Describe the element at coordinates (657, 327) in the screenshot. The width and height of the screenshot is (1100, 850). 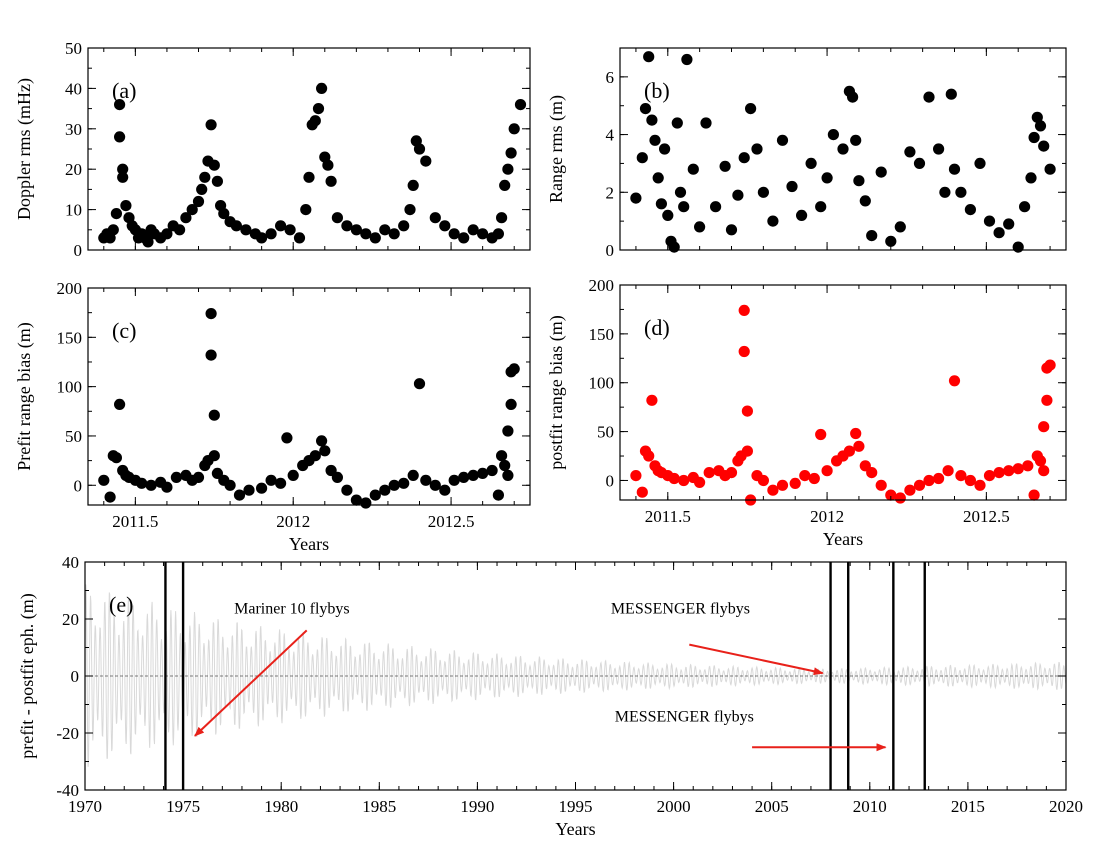
I see `panel-label: (d)` at that location.